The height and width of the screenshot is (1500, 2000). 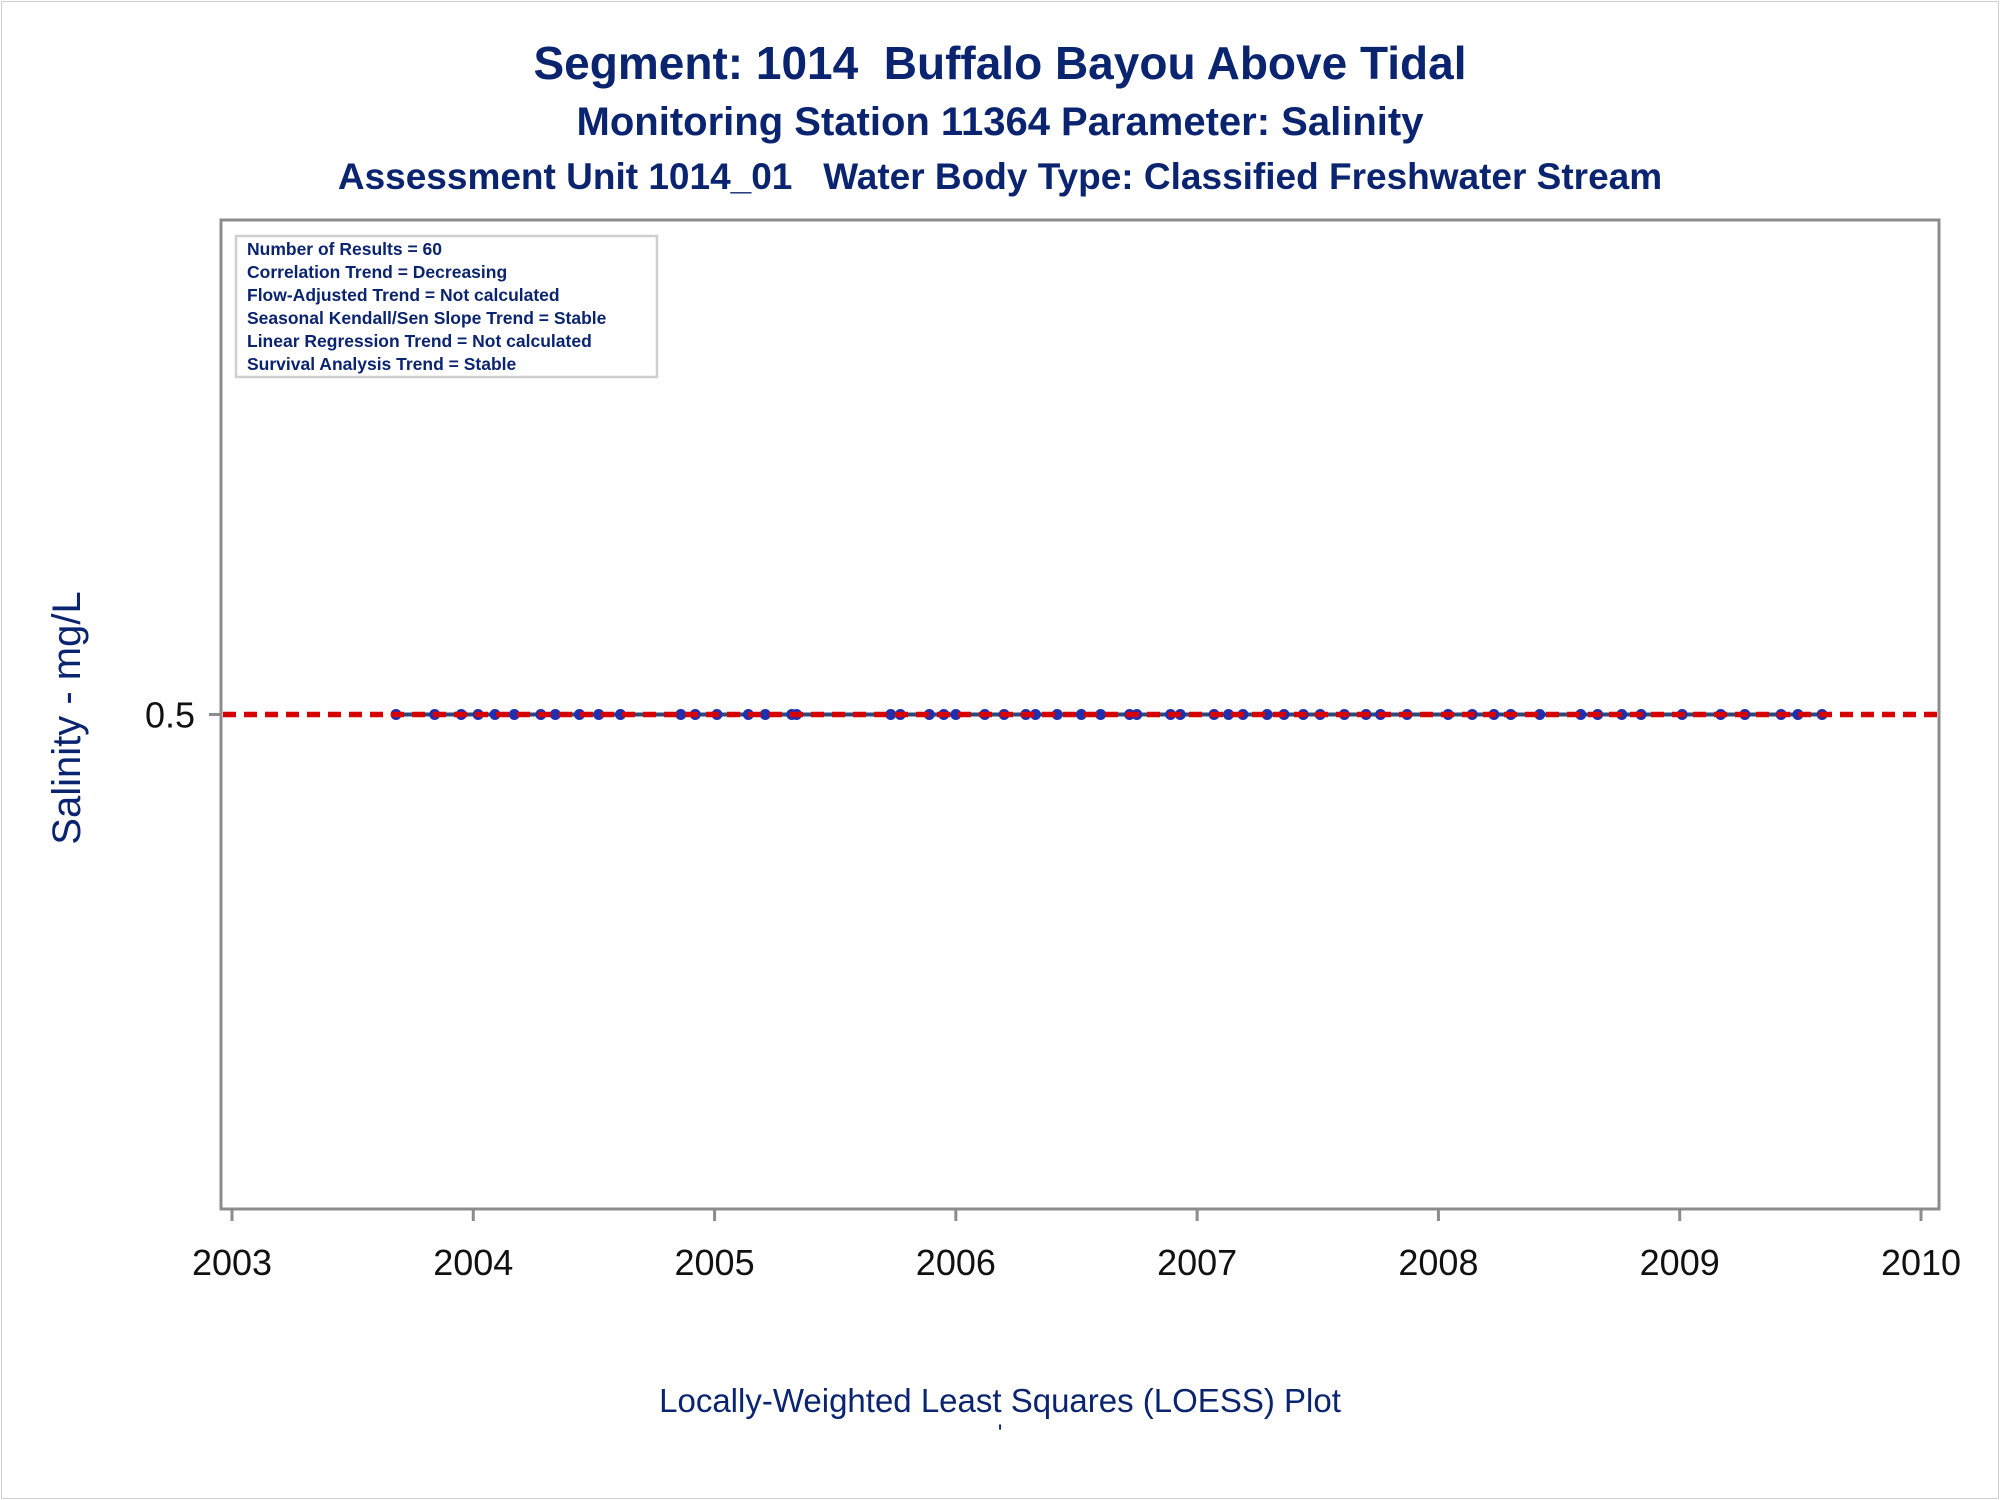 What do you see at coordinates (67, 717) in the screenshot?
I see `y-axis-label: Salinity - mg/L` at bounding box center [67, 717].